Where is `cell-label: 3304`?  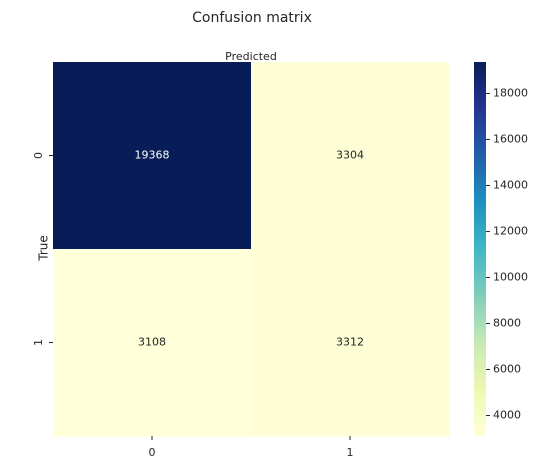 cell-label: 3304 is located at coordinates (350, 155).